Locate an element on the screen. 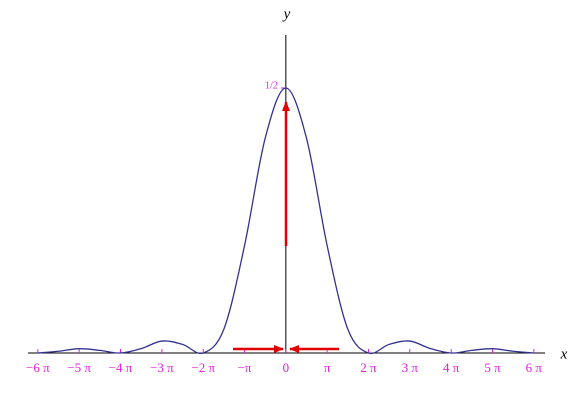  x-tick-label: −π is located at coordinates (245, 367).